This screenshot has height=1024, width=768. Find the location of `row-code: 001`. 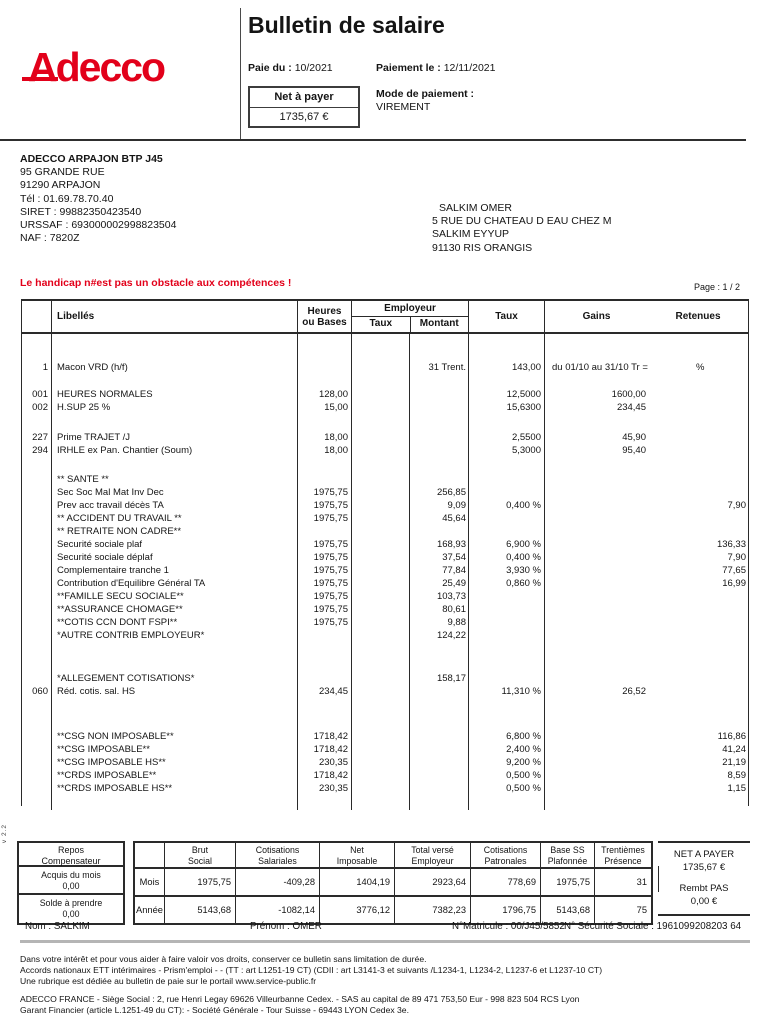

row-code: 001 is located at coordinates (40, 394).